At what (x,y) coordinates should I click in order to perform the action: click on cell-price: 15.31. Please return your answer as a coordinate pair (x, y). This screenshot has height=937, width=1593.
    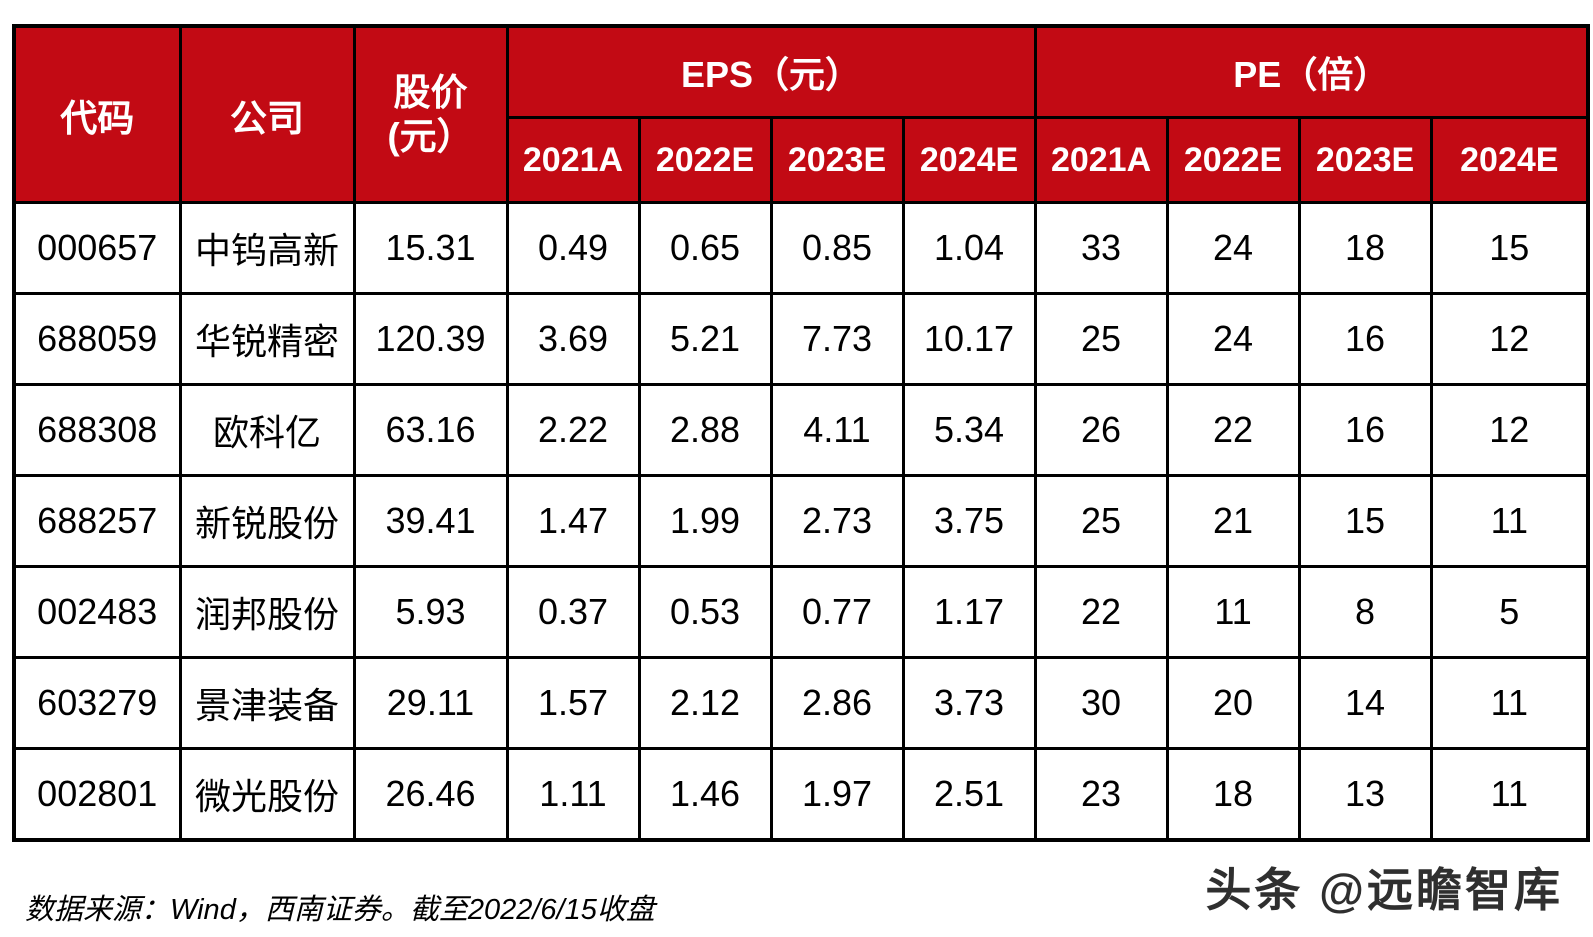
    Looking at the image, I should click on (430, 248).